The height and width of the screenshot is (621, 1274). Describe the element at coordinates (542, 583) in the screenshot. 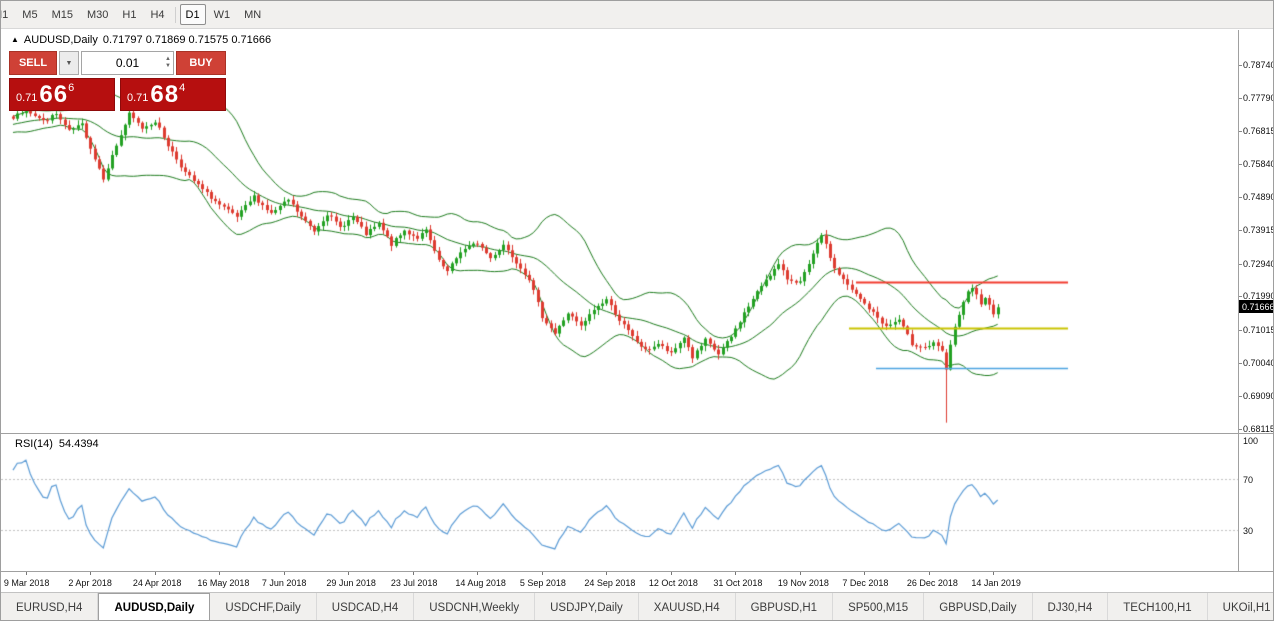

I see `date-axis-label: 5 Sep 2018` at that location.